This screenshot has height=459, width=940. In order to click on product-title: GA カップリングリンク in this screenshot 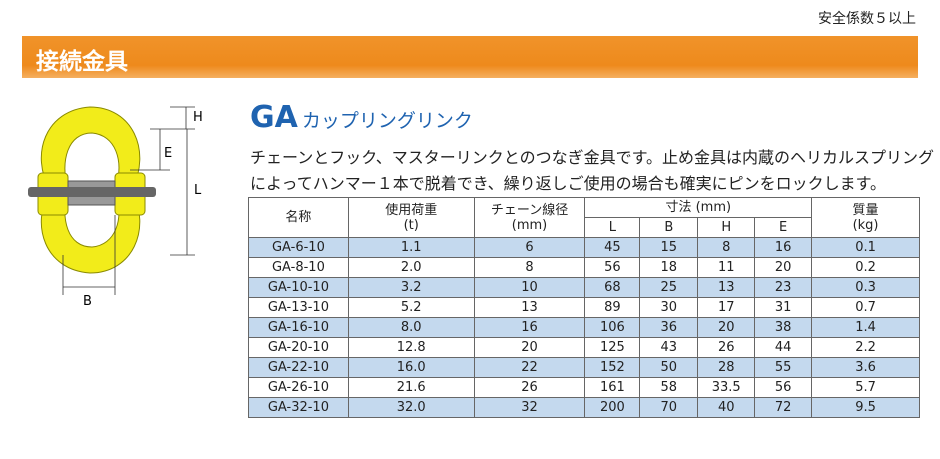, I will do `click(361, 117)`.